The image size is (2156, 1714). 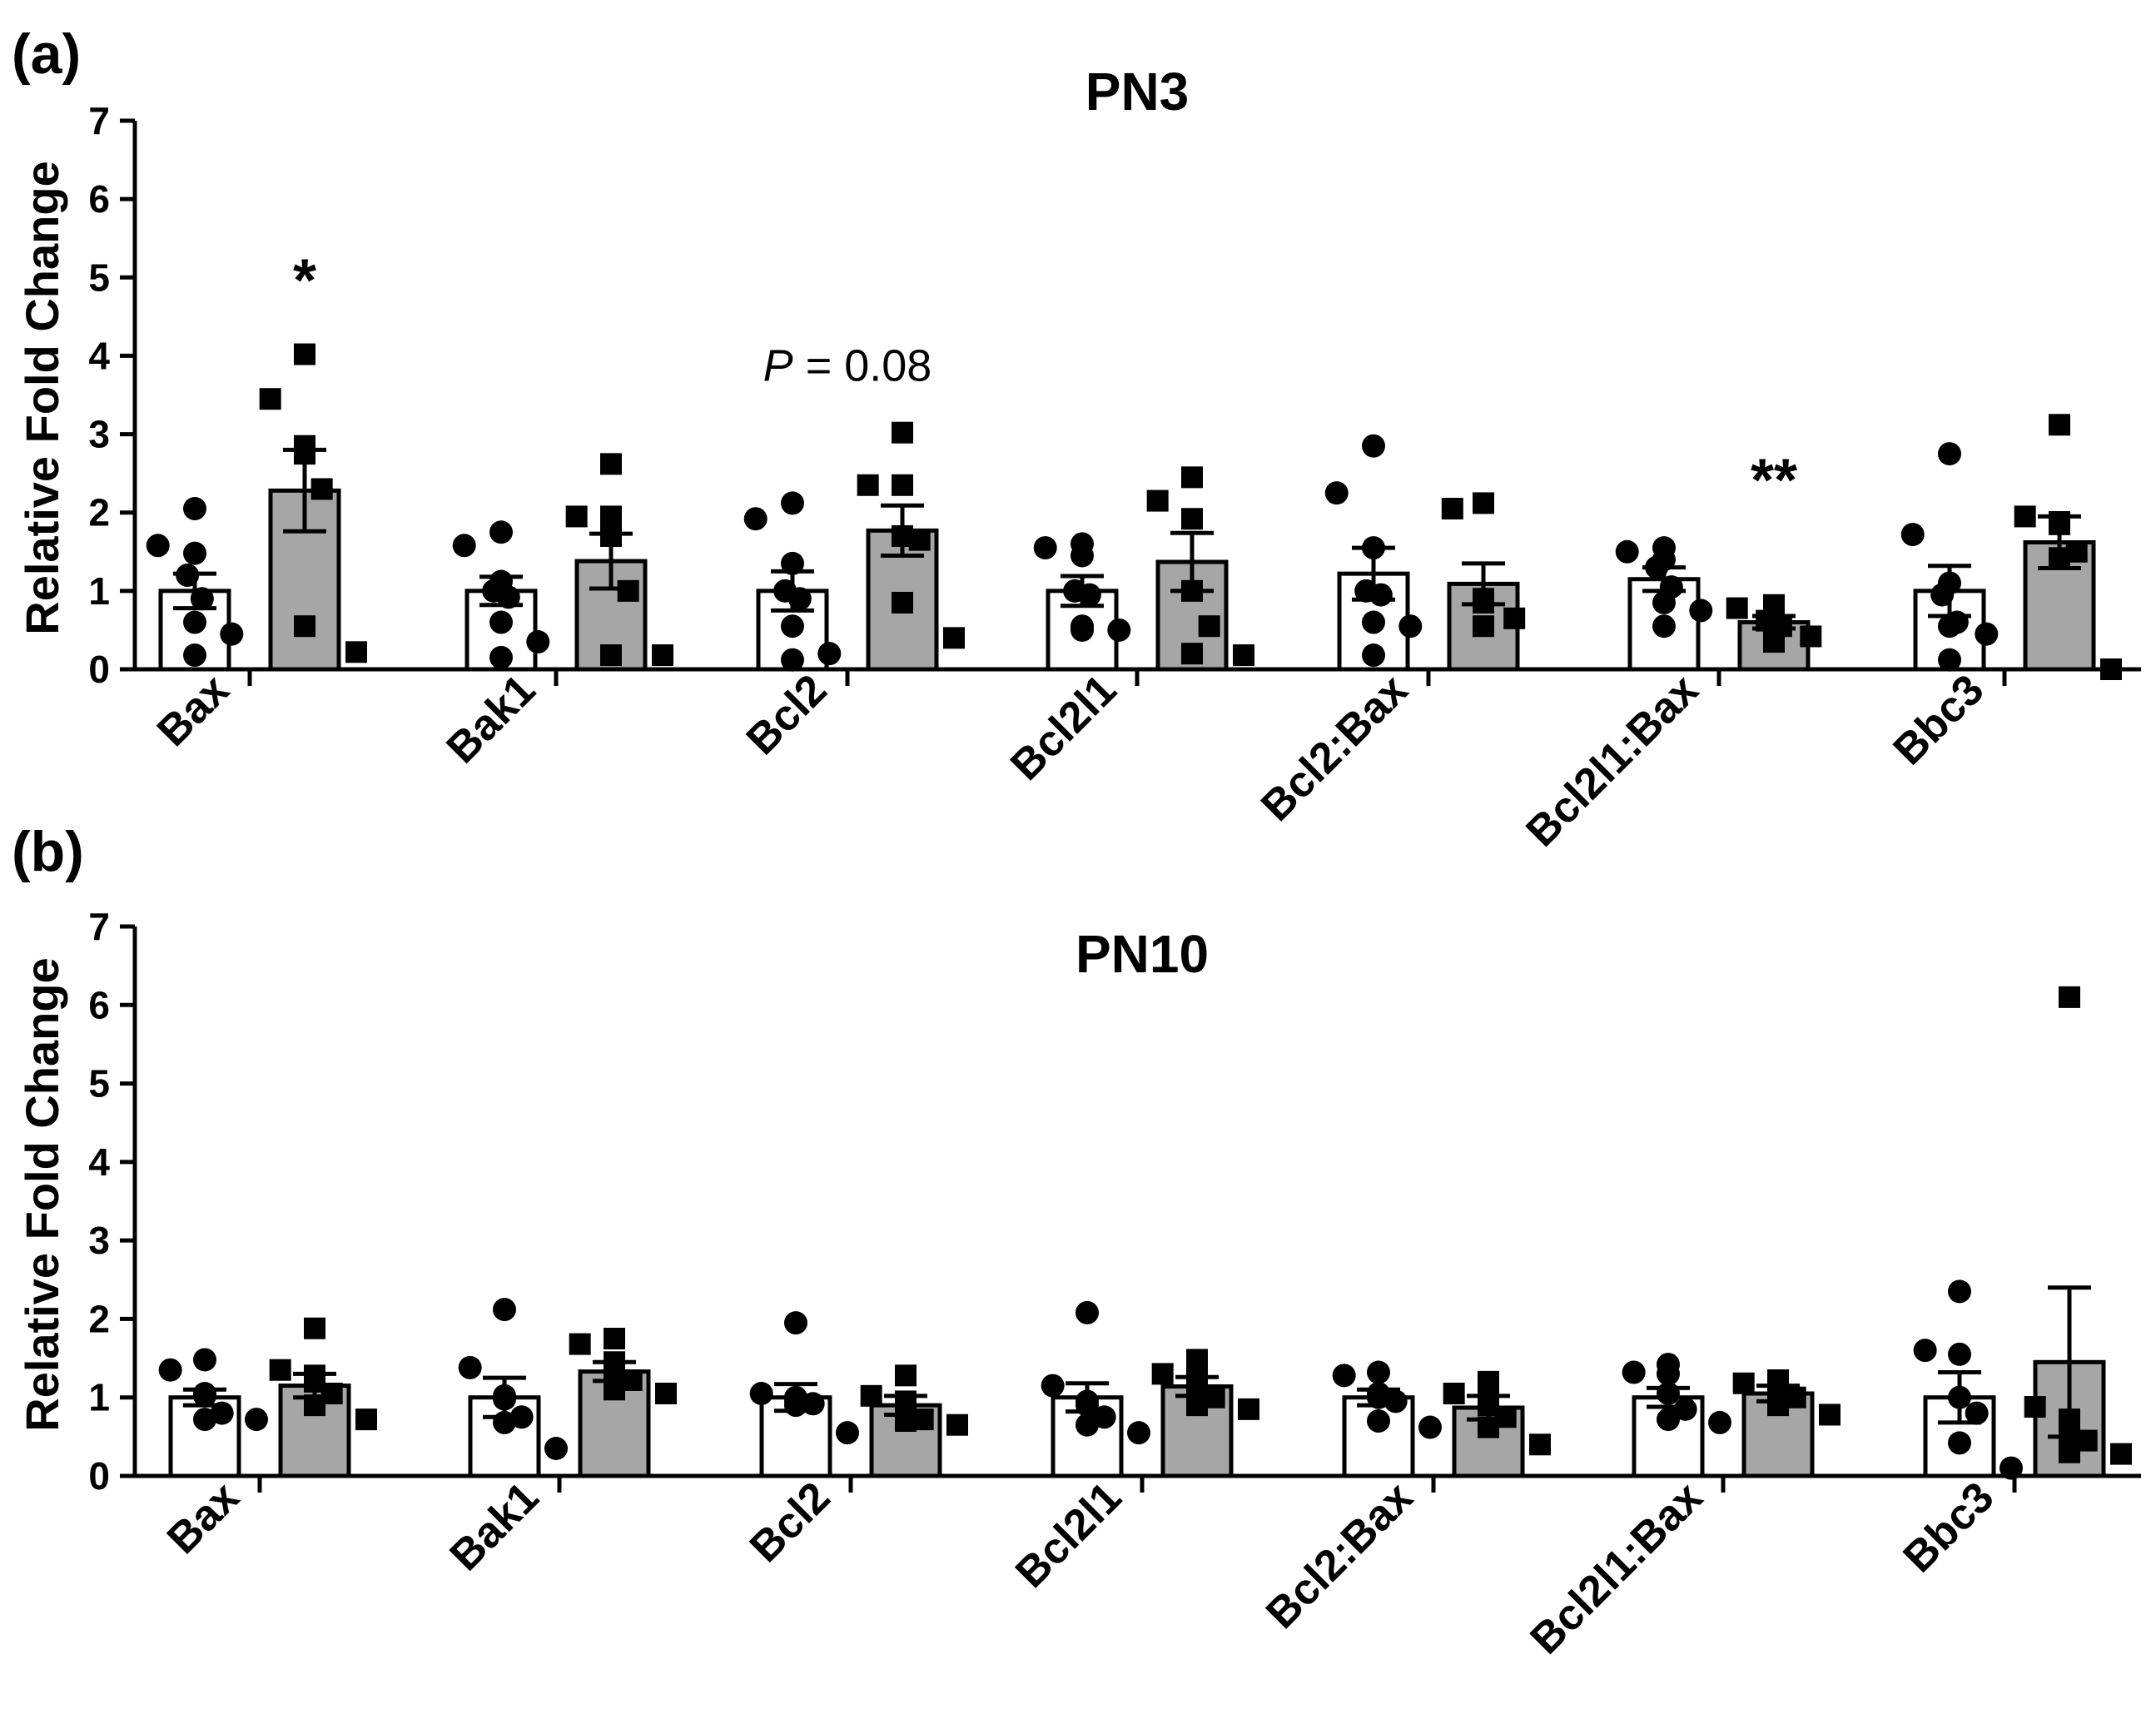 I want to click on x-tick-label: Bcl2:Bax, so click(x=1339, y=1555).